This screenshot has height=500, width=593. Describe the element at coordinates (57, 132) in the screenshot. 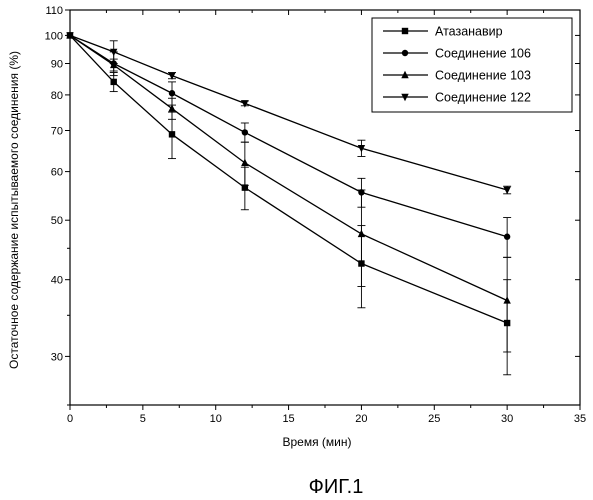

I see `y-tick-label: 70` at that location.